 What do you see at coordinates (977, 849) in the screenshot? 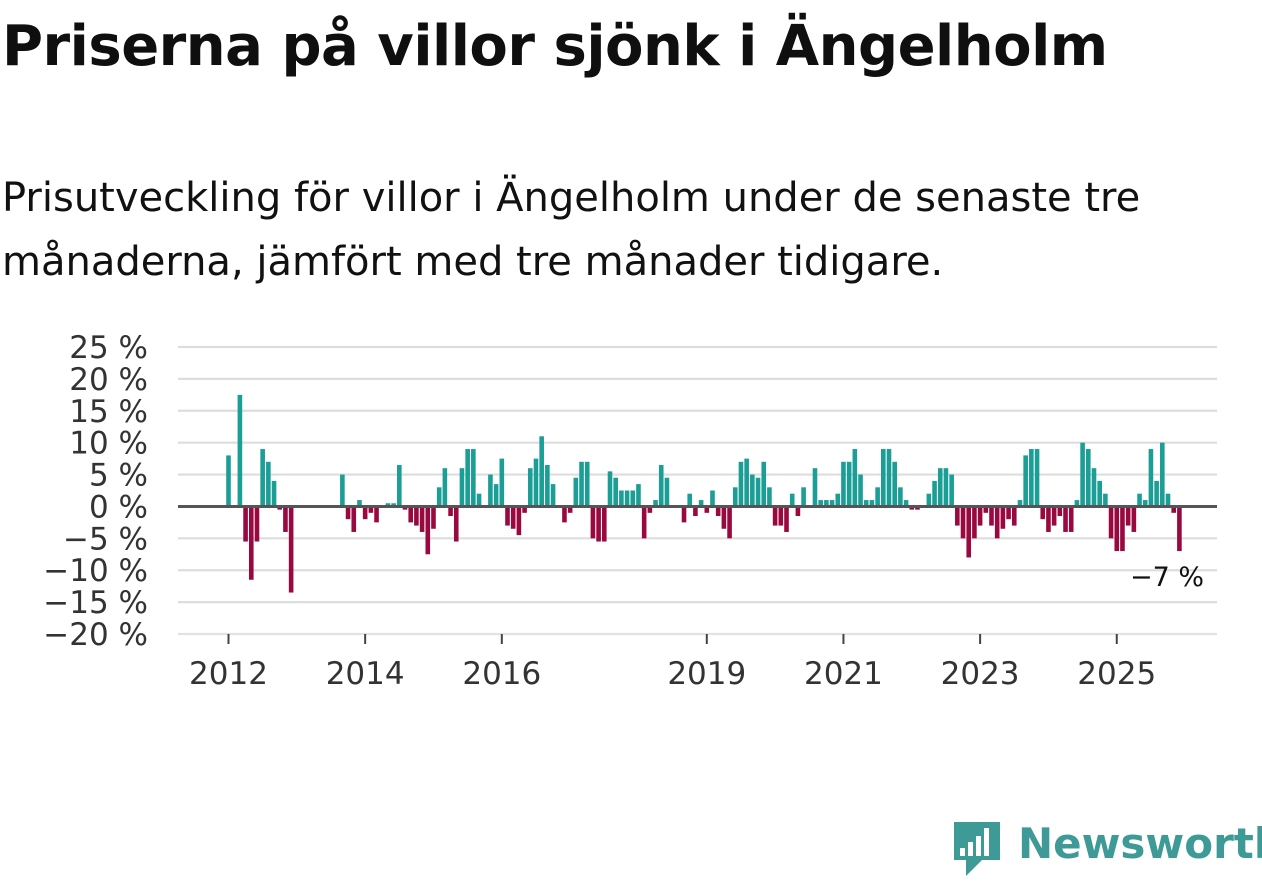
I see `newsworthy-logo-icon` at bounding box center [977, 849].